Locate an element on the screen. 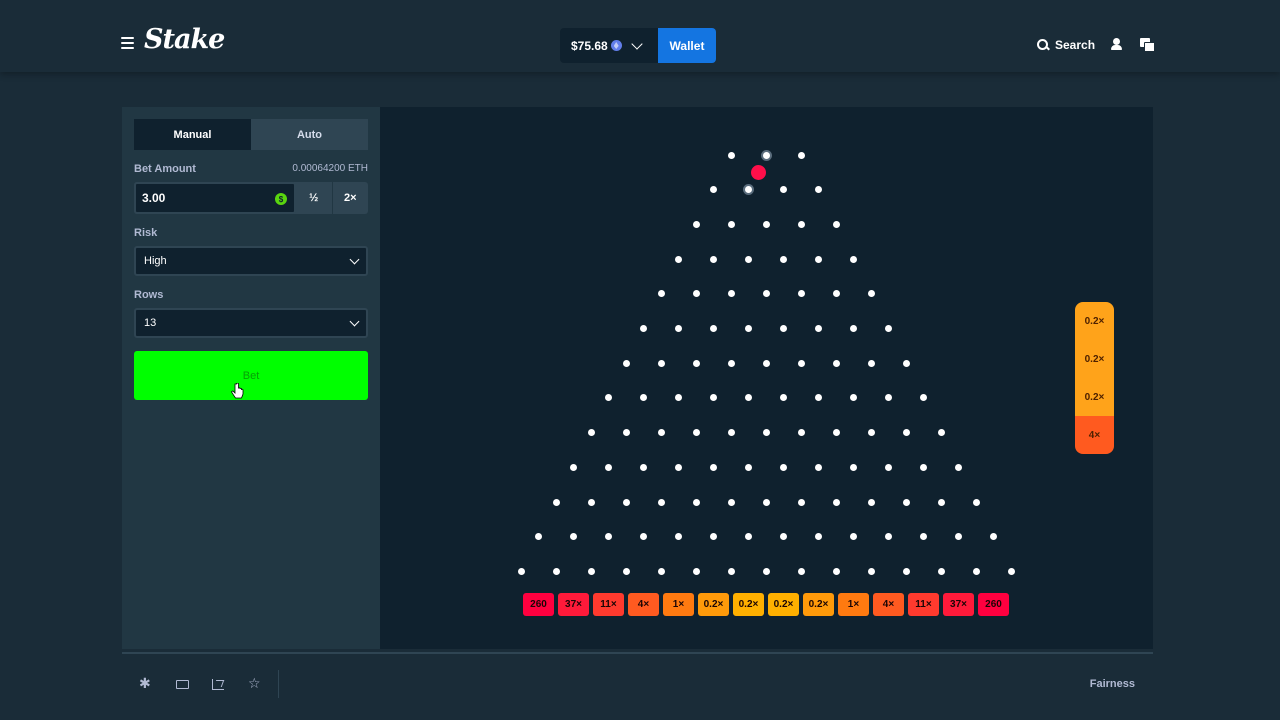 The width and height of the screenshot is (1280, 720). stats-icon is located at coordinates (218, 684).